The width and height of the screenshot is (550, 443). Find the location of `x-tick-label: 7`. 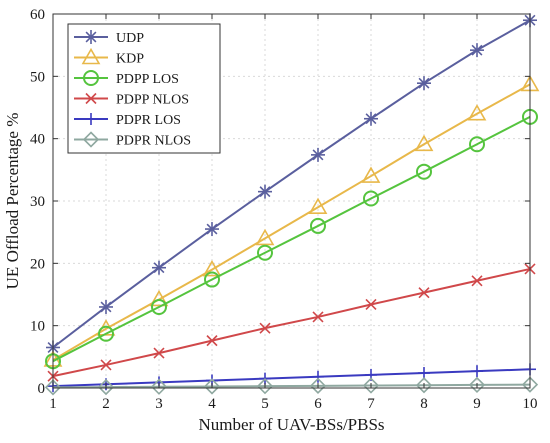

x-tick-label: 7 is located at coordinates (371, 404).